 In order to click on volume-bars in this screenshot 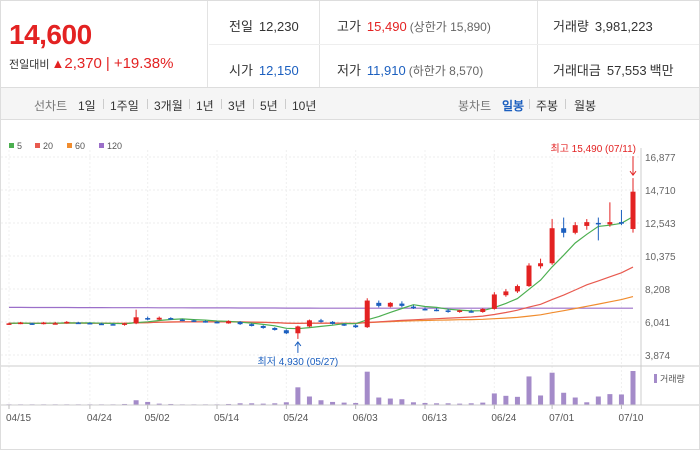, I will do `click(321, 388)`.